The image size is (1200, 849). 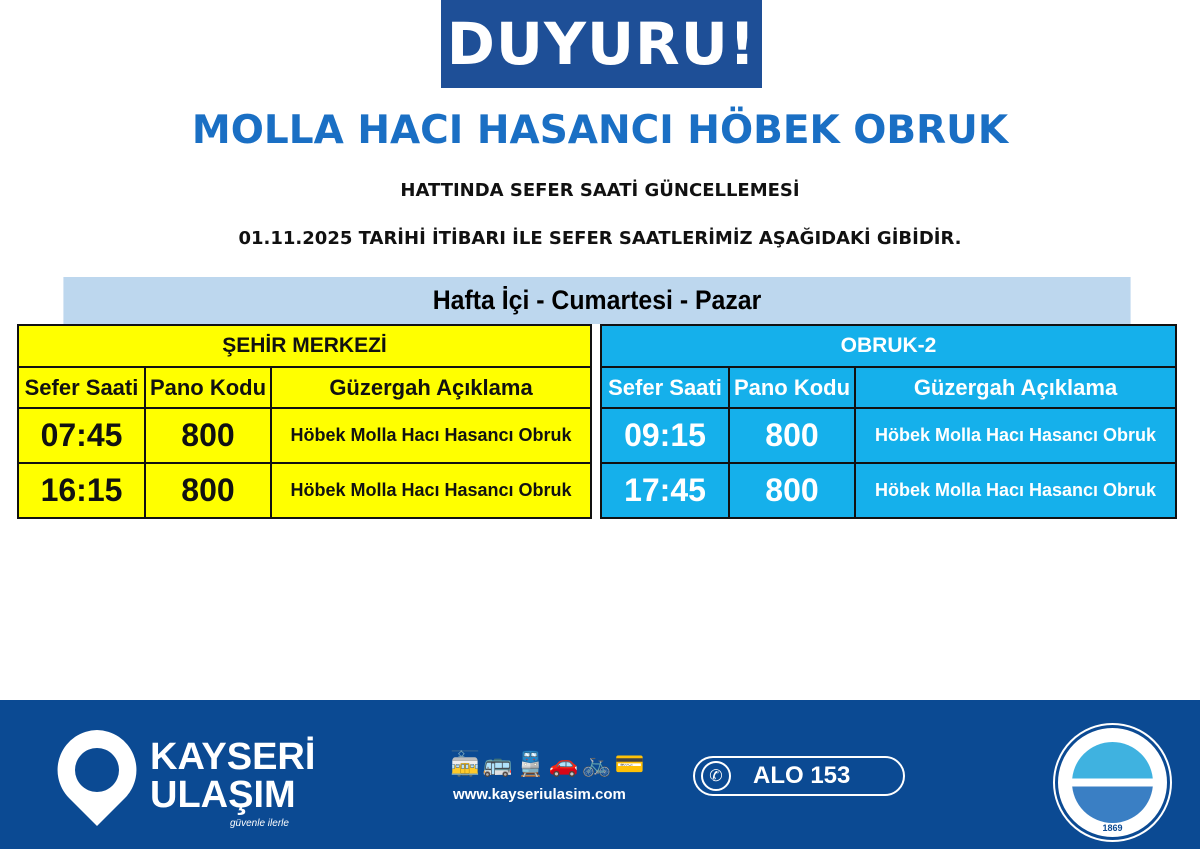 I want to click on municipality-seal-icon: 1869, so click(x=1112, y=782).